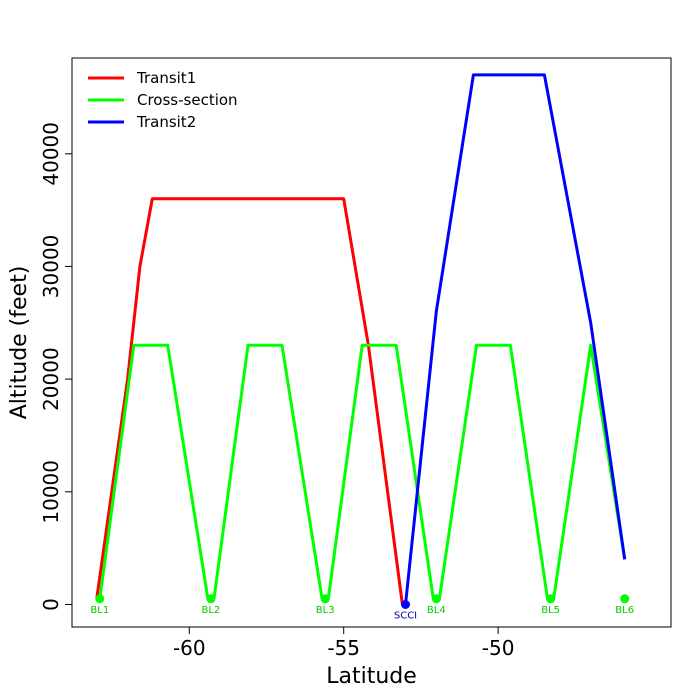  What do you see at coordinates (325, 610) in the screenshot?
I see `marker-label-bl3: BL3` at bounding box center [325, 610].